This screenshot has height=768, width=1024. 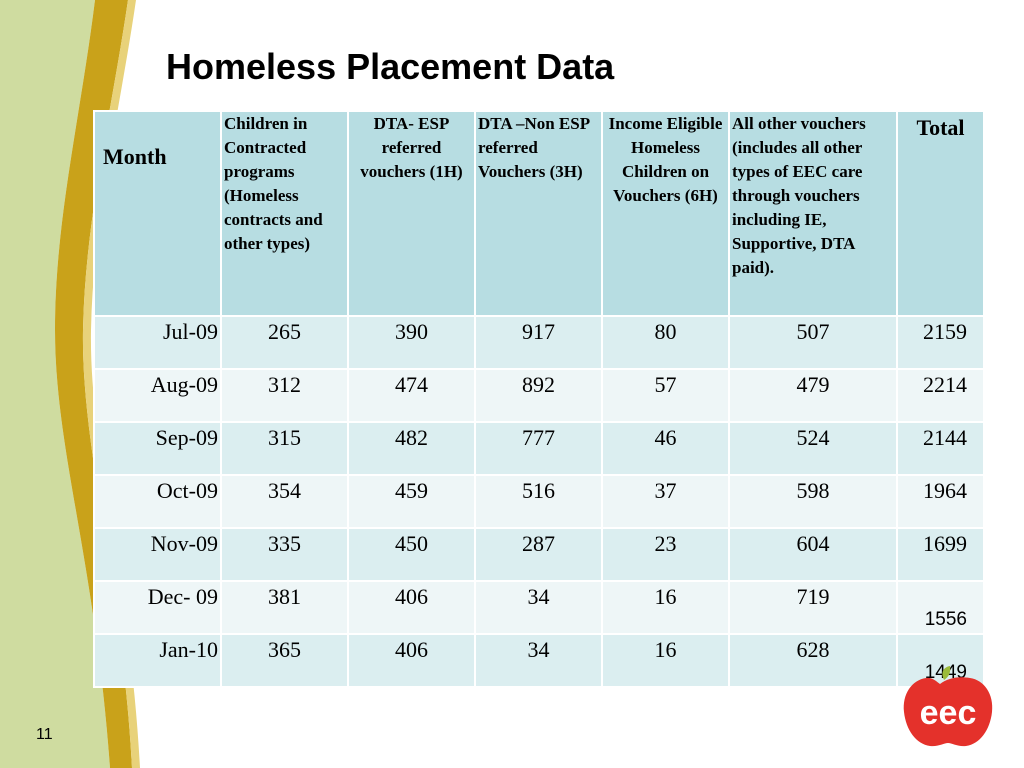 I want to click on header-total: Total, so click(x=940, y=213).